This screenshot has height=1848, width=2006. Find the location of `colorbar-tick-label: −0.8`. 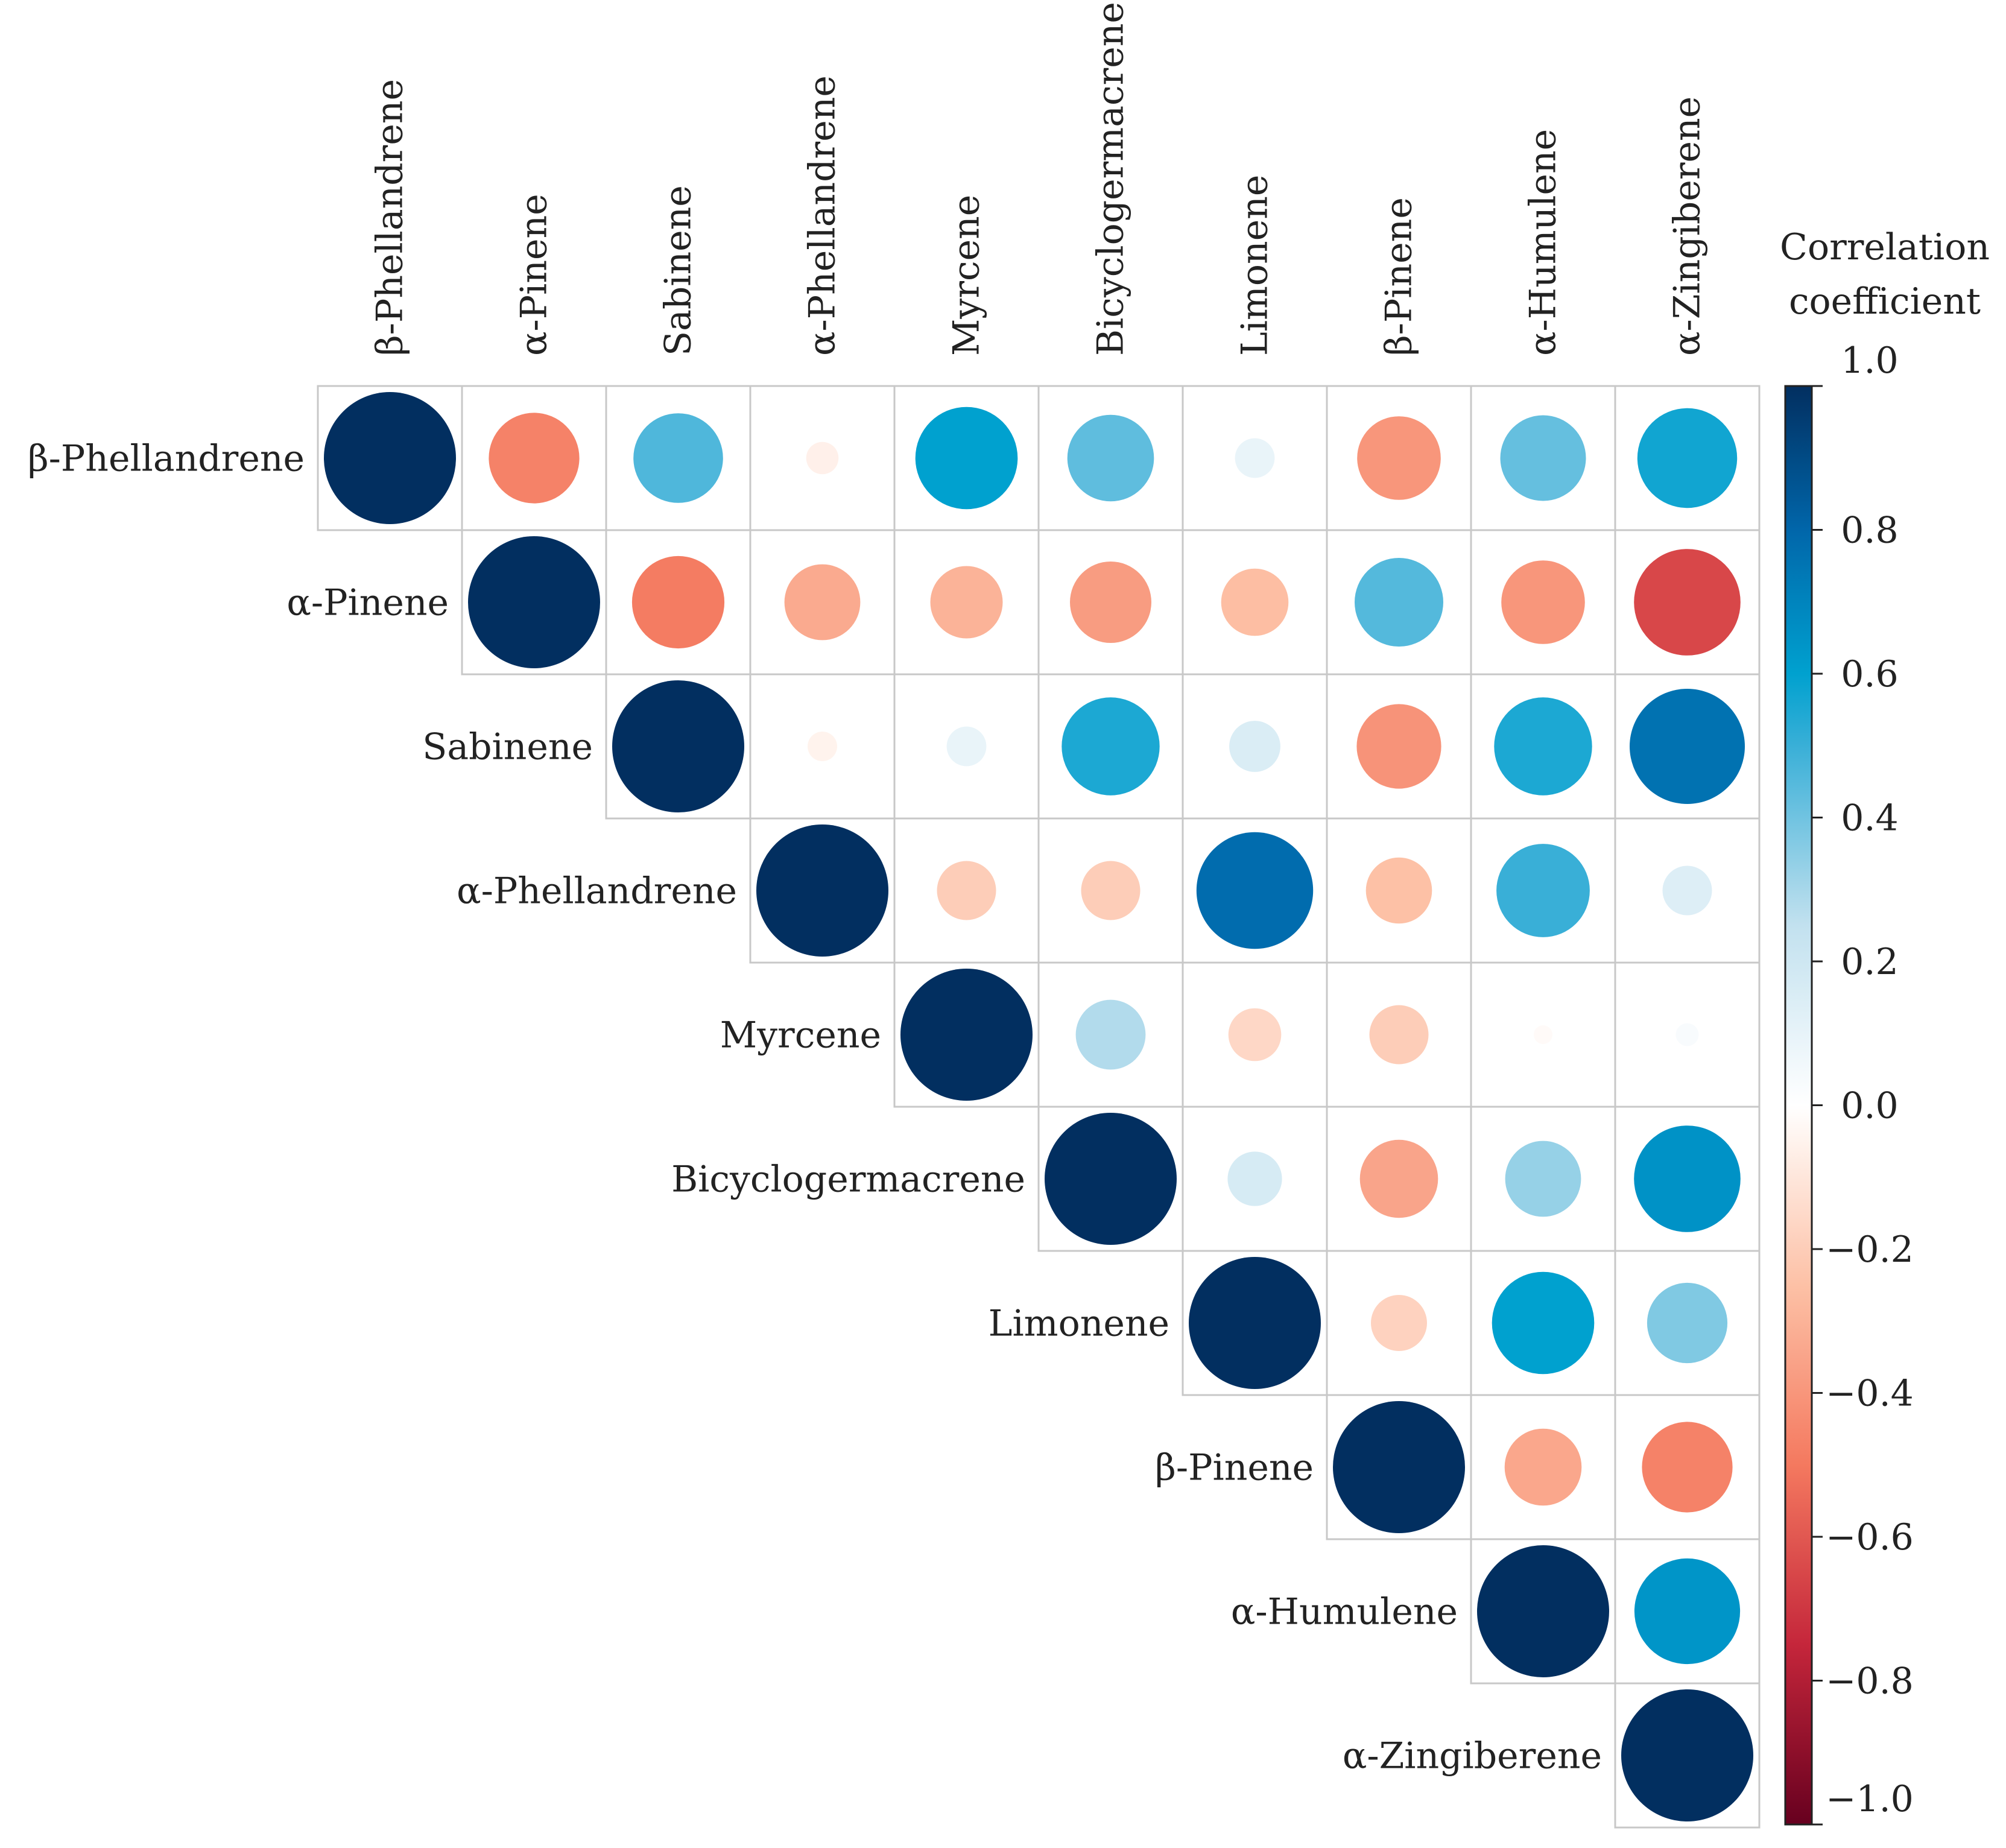

colorbar-tick-label: −0.8 is located at coordinates (1870, 1681).